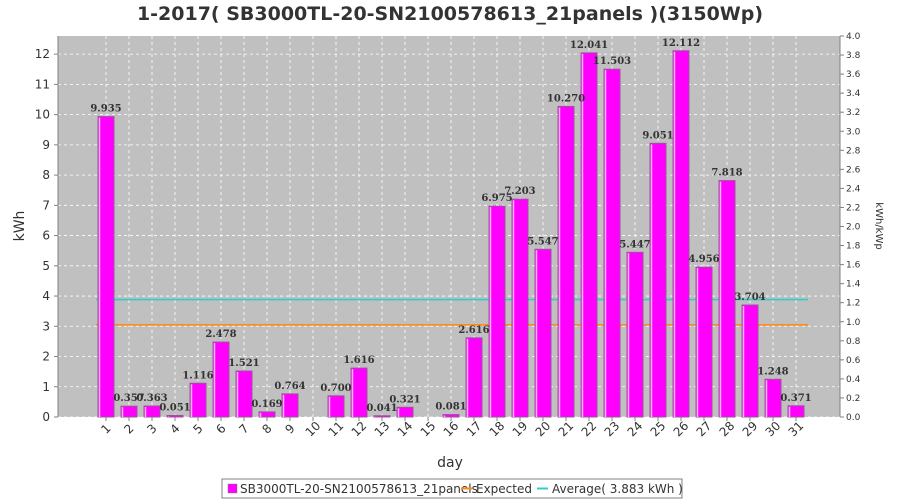 The image size is (900, 500). I want to click on data-label: 0.700, so click(335, 388).